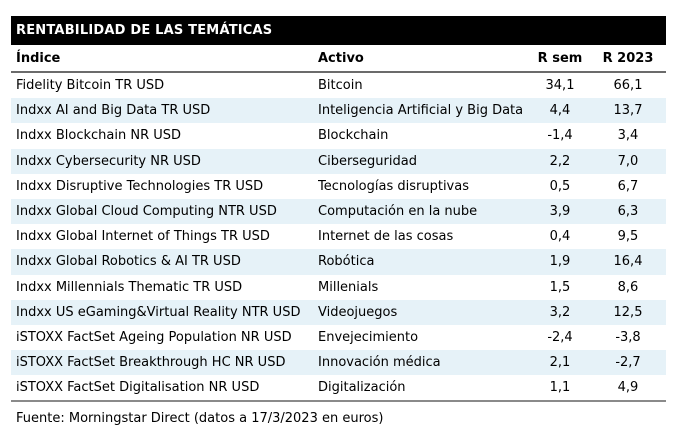 This screenshot has width=678, height=439. I want to click on r-2023-cell: 13,7, so click(628, 111).